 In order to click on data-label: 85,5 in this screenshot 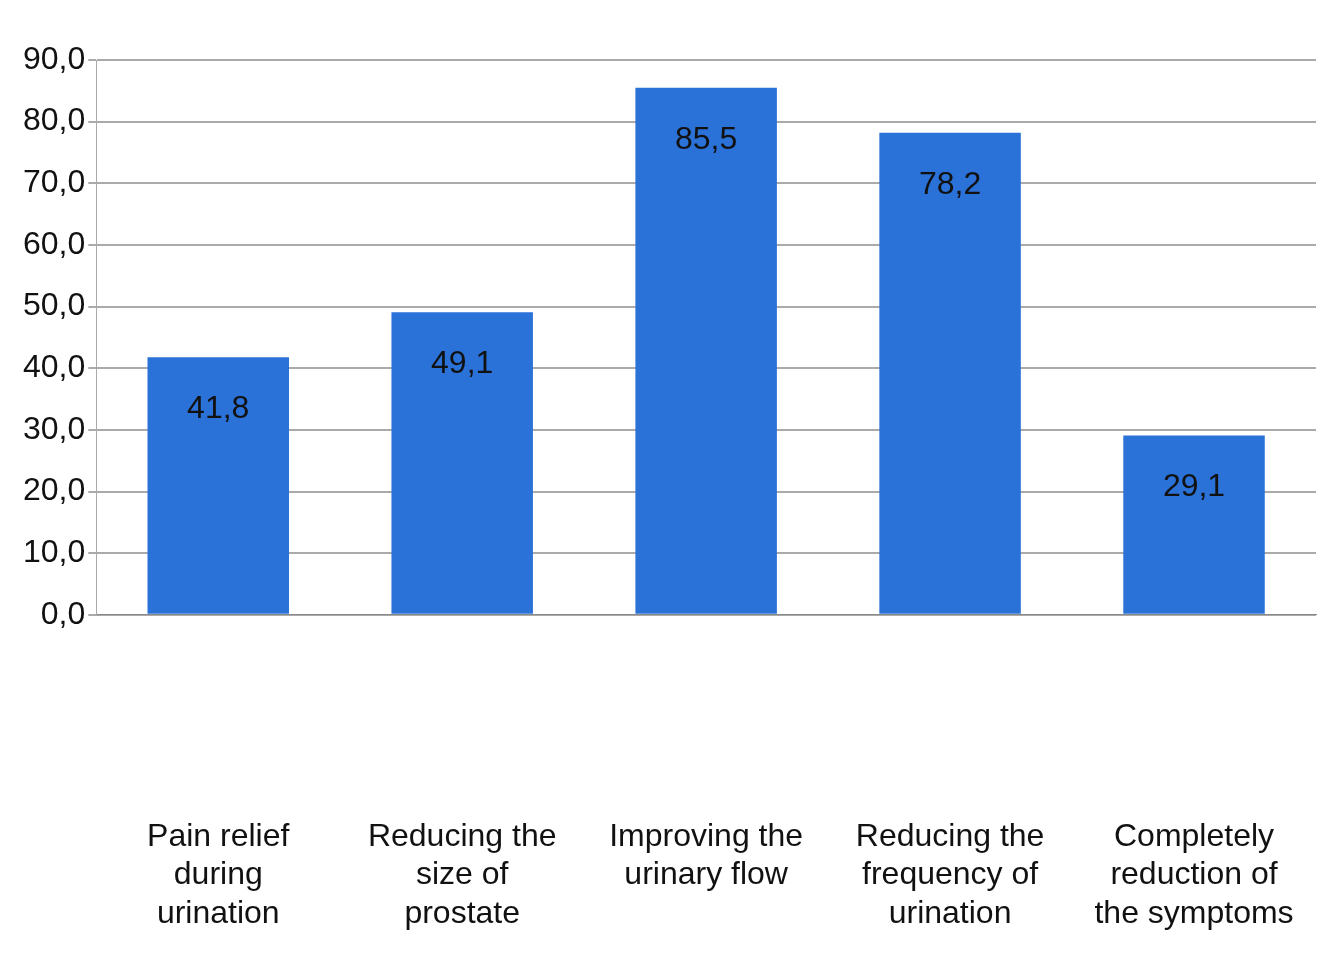, I will do `click(706, 137)`.